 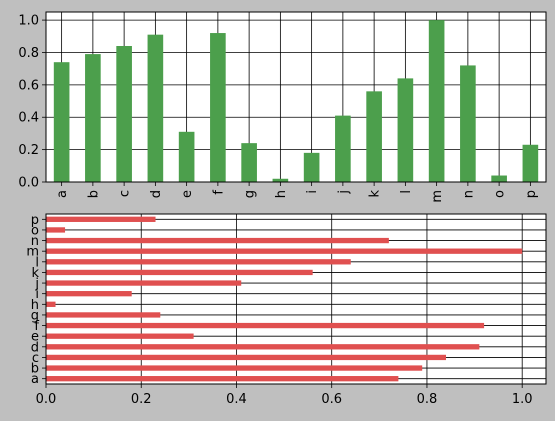 I want to click on top-y-tick-label: 0.8, so click(x=28, y=53).